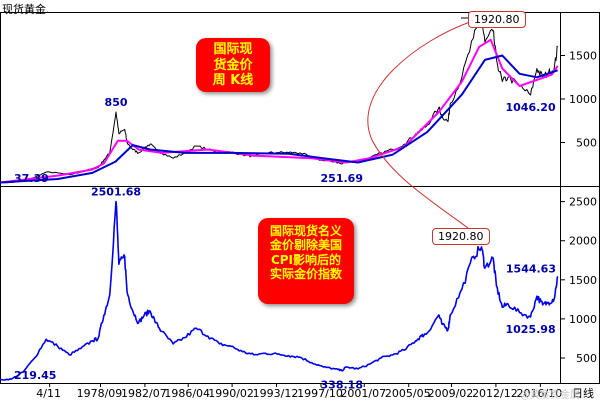 The image size is (600, 401). Describe the element at coordinates (26, 9) in the screenshot. I see `chart-title: 现货黄金.` at that location.